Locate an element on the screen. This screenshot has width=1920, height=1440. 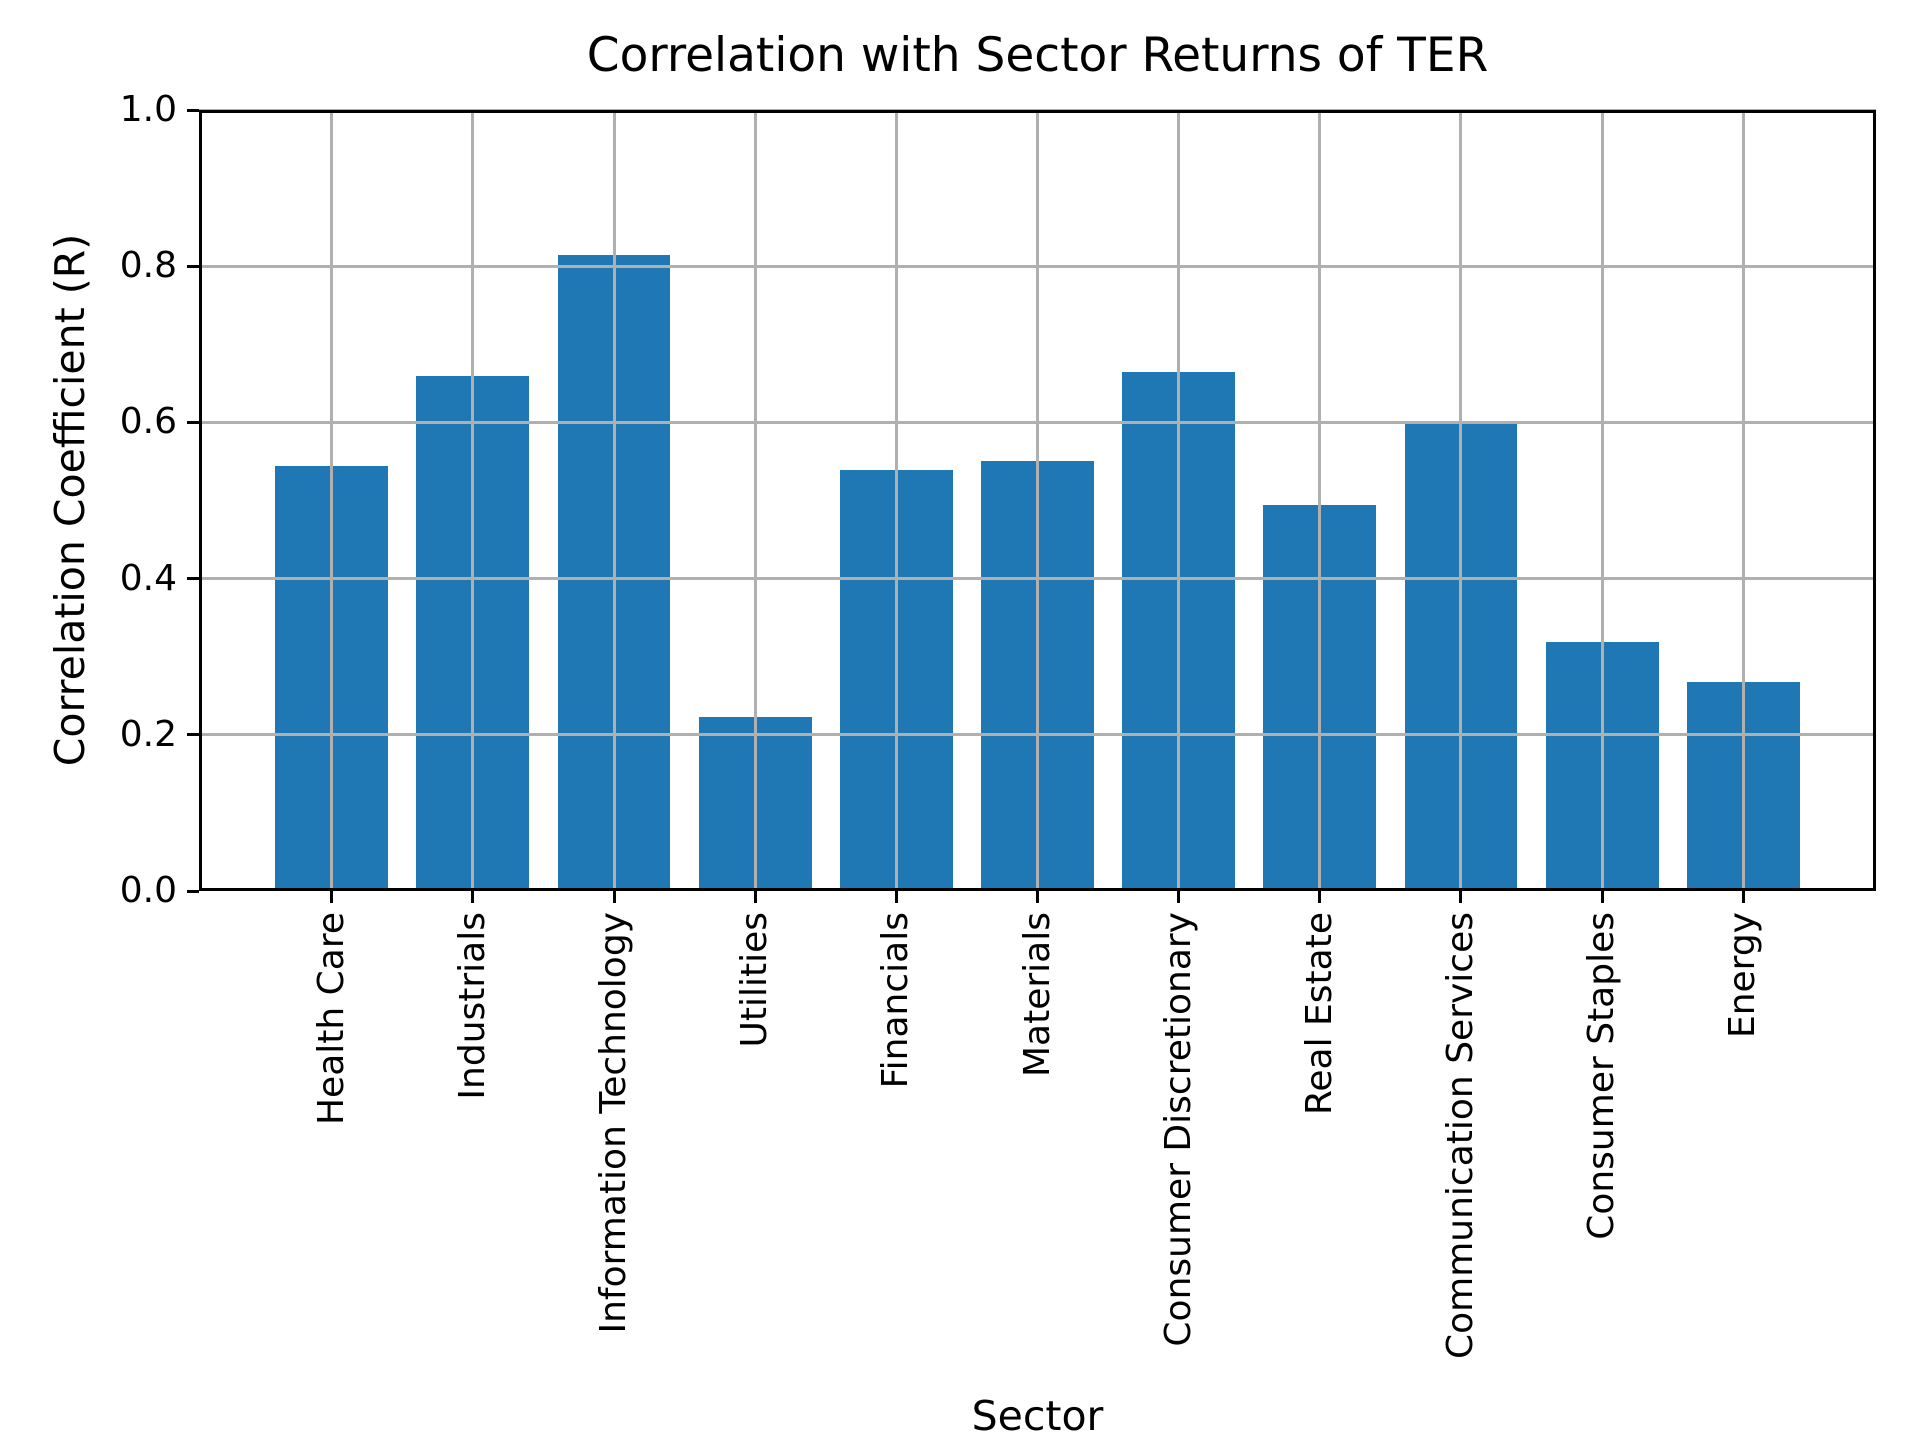
x-tick-mark-utilities is located at coordinates (755, 897).